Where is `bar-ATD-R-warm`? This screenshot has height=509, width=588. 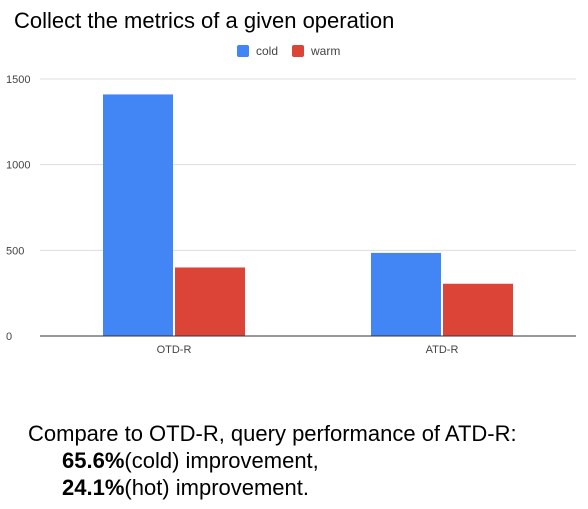 bar-ATD-R-warm is located at coordinates (478, 309).